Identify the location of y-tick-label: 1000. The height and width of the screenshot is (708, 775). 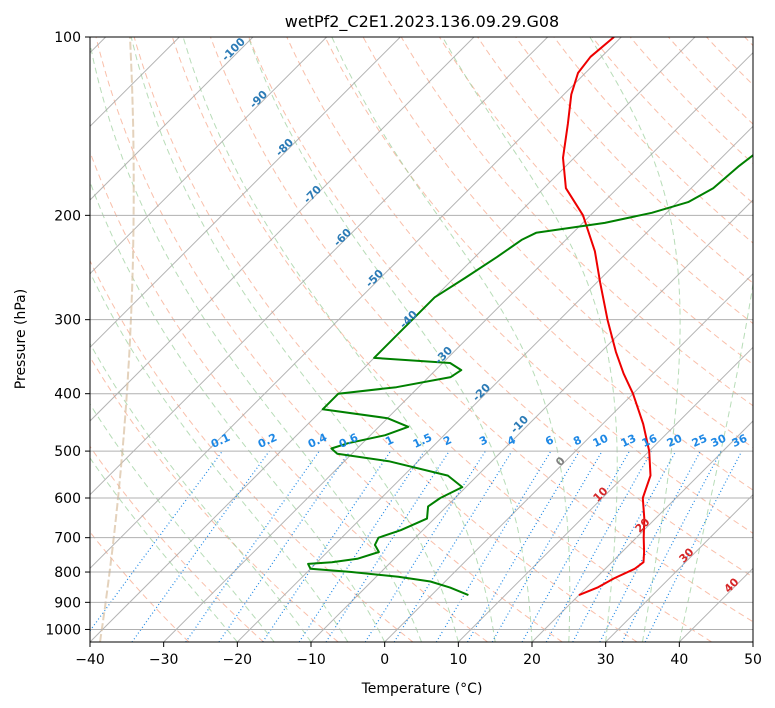
(63, 630).